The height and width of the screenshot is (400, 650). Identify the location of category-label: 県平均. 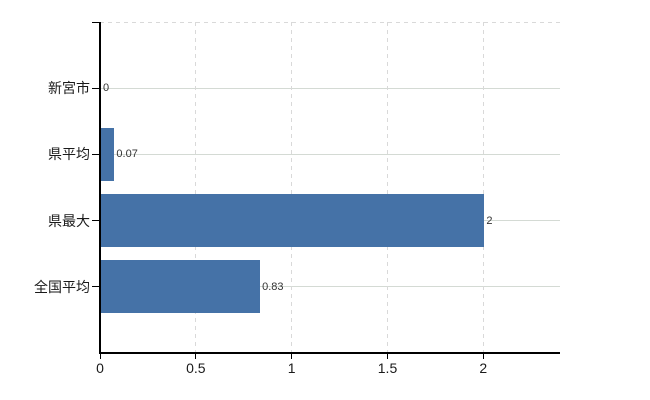
(69, 154).